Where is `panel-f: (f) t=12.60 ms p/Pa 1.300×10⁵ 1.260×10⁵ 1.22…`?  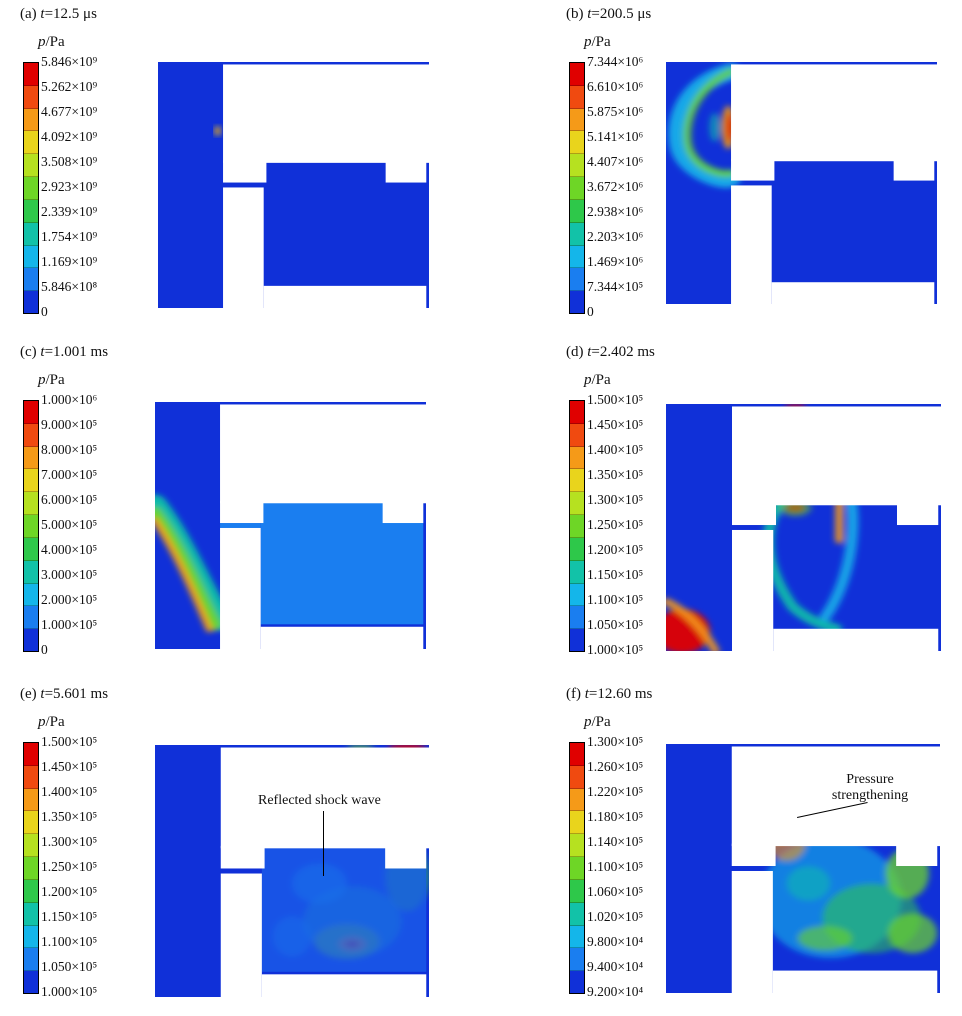
panel-f: (f) t=12.60 ms p/Pa 1.300×10⁵ 1.260×10⁵ 1.22… is located at coordinates (764, 851).